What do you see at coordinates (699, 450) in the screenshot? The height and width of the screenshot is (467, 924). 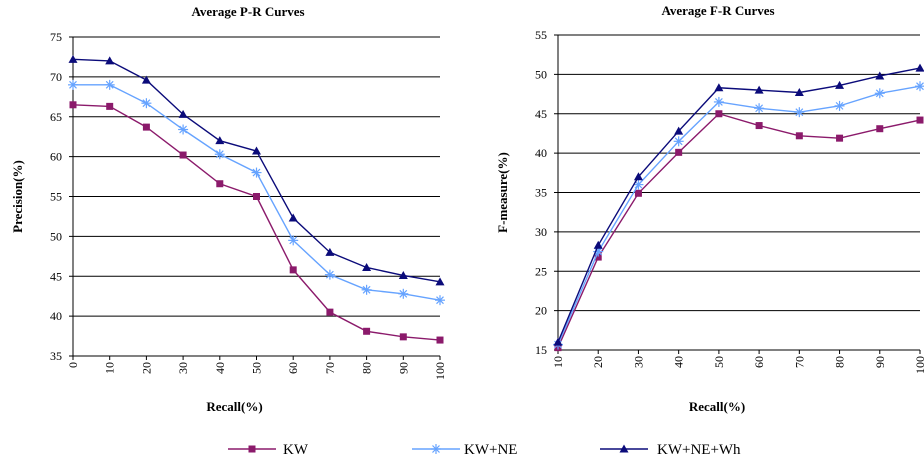 I see `legend-label: KW+NE+Wh` at bounding box center [699, 450].